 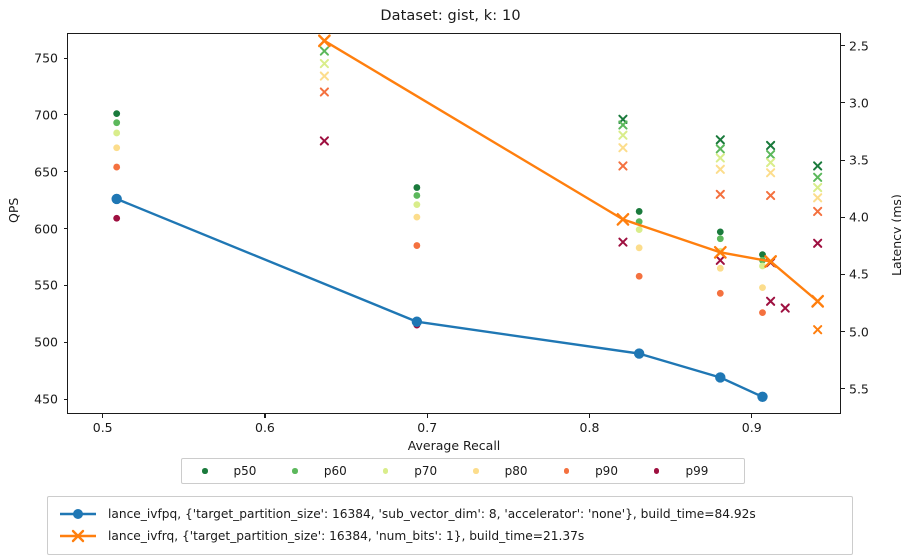 What do you see at coordinates (46, 229) in the screenshot?
I see `y-tick-label-left: 600` at bounding box center [46, 229].